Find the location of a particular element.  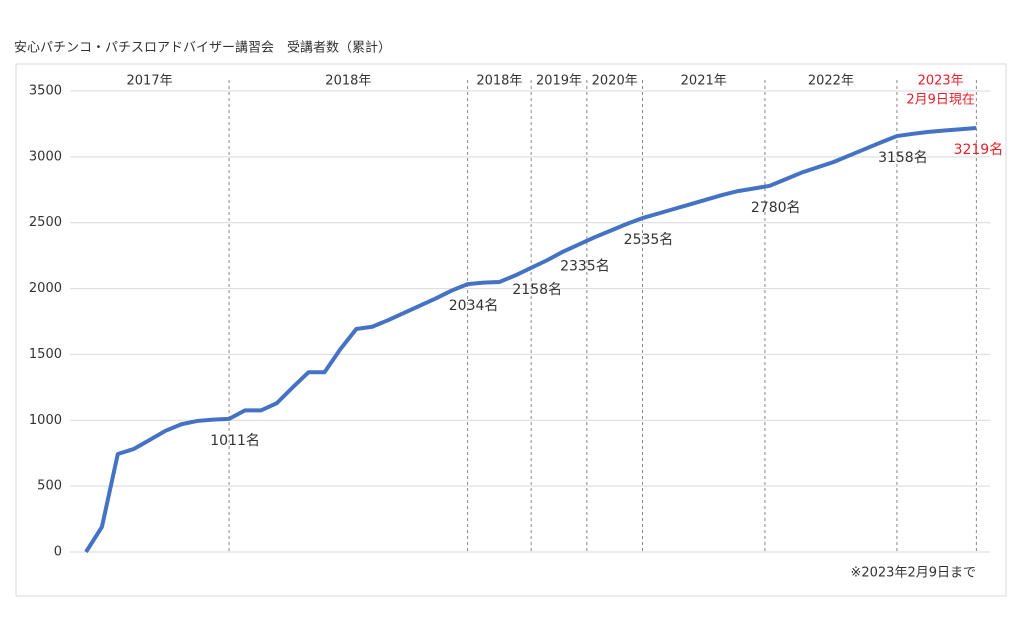

data-label: 2034名 is located at coordinates (474, 306).